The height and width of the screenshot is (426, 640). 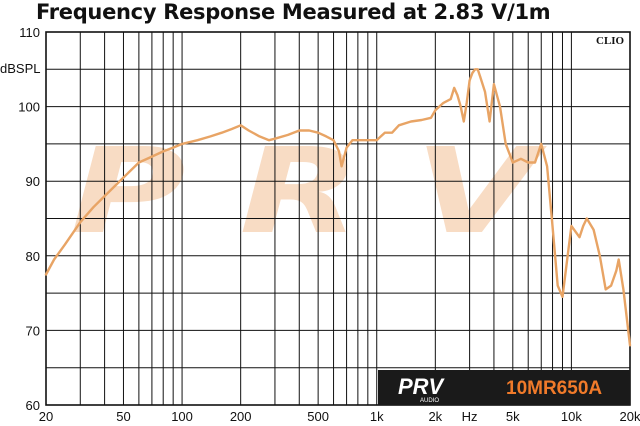 What do you see at coordinates (29, 32) in the screenshot?
I see `y-tick-label: 110` at bounding box center [29, 32].